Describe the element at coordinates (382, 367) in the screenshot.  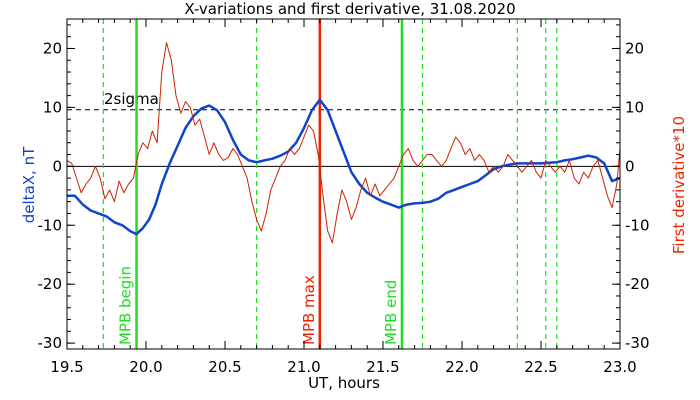
I see `x-tick-label: 21.5` at that location.